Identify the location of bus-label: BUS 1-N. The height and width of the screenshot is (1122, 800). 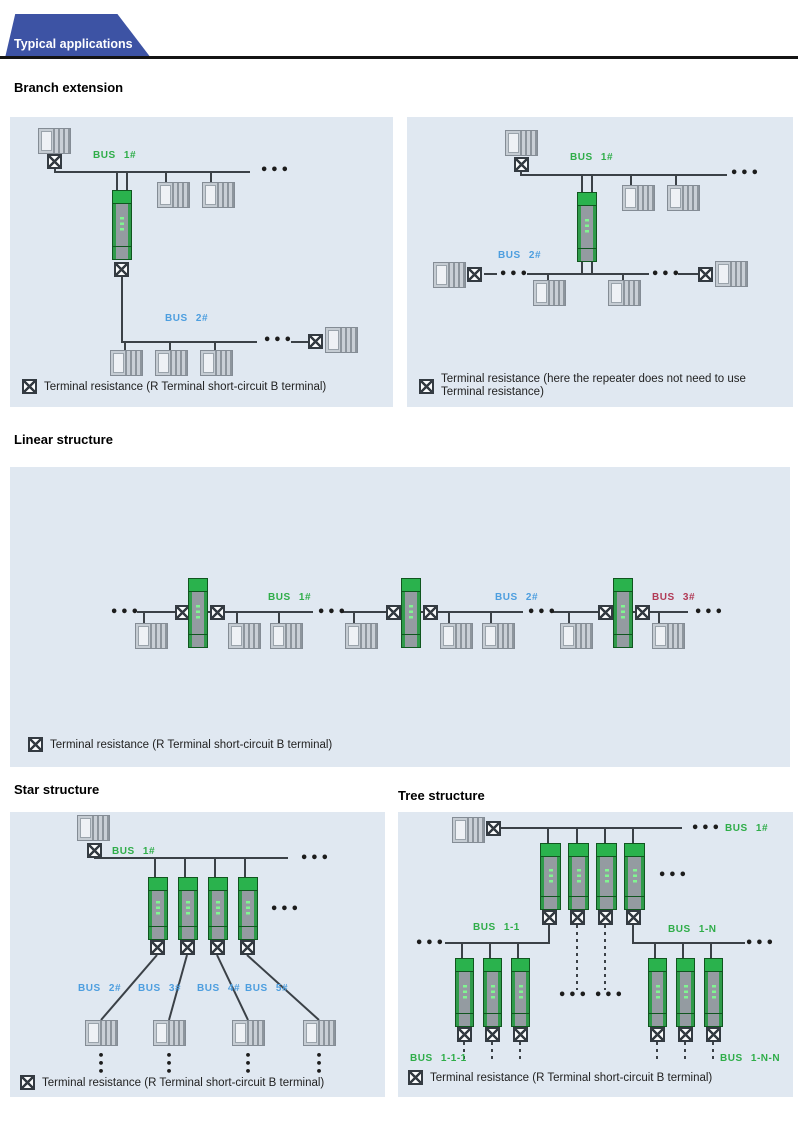
(692, 929).